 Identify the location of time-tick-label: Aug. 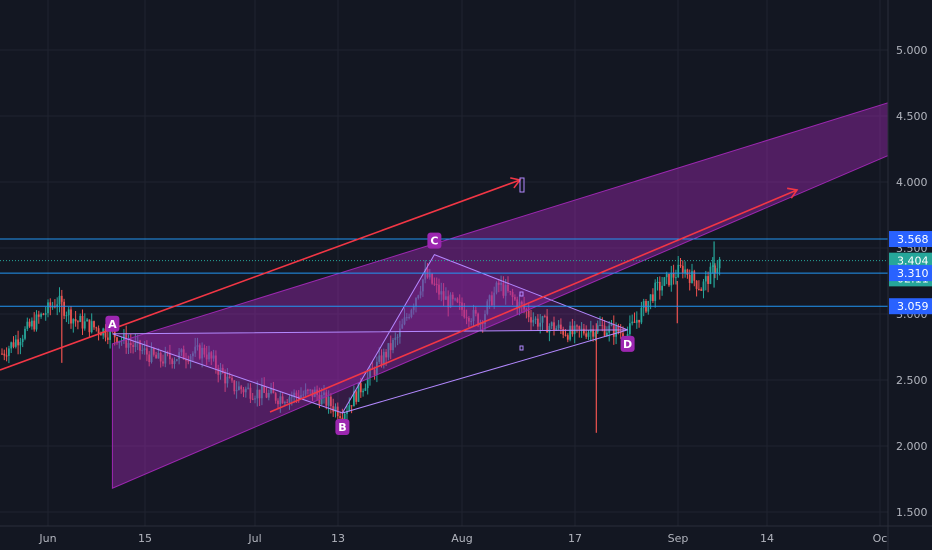
(461, 538).